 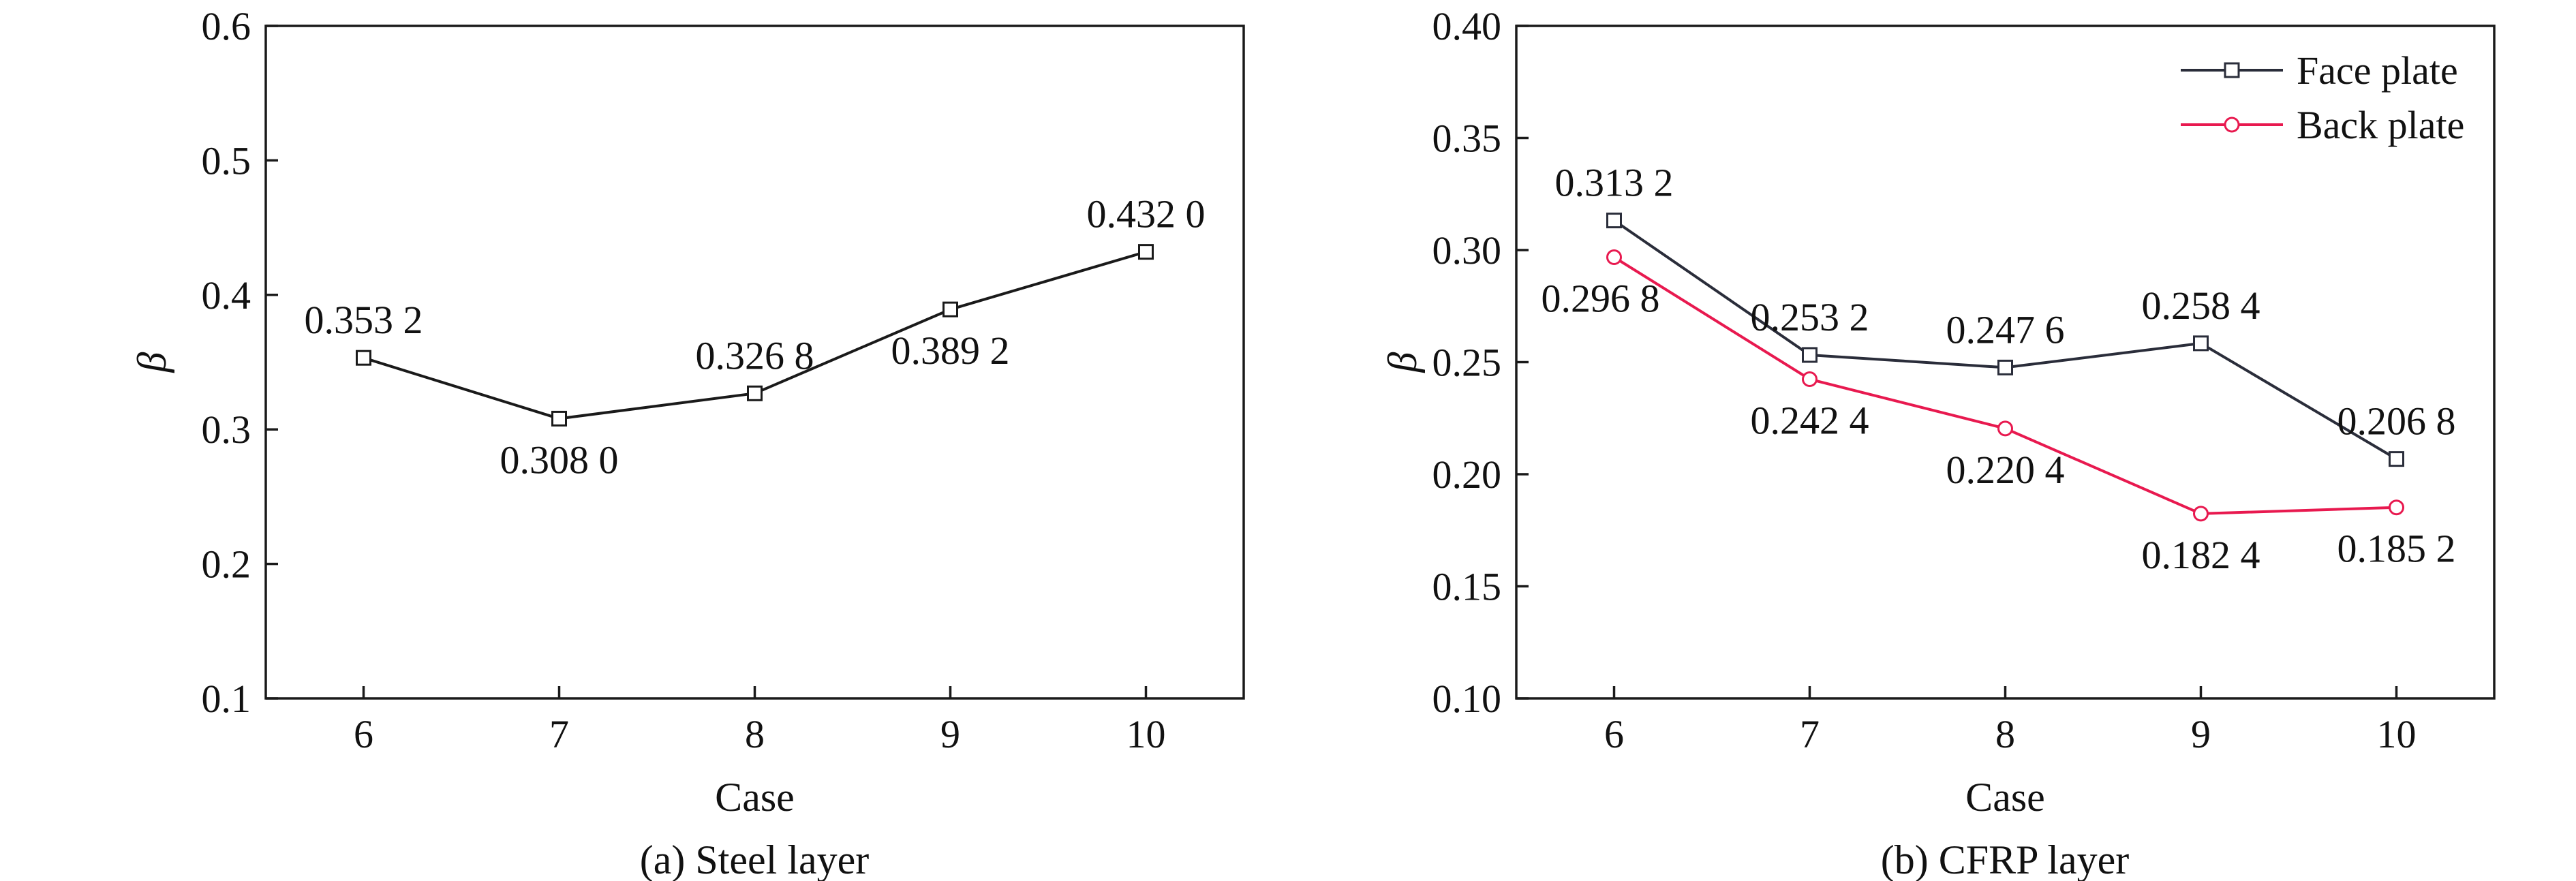 I want to click on y-tick-label: 0.20, so click(x=1467, y=474).